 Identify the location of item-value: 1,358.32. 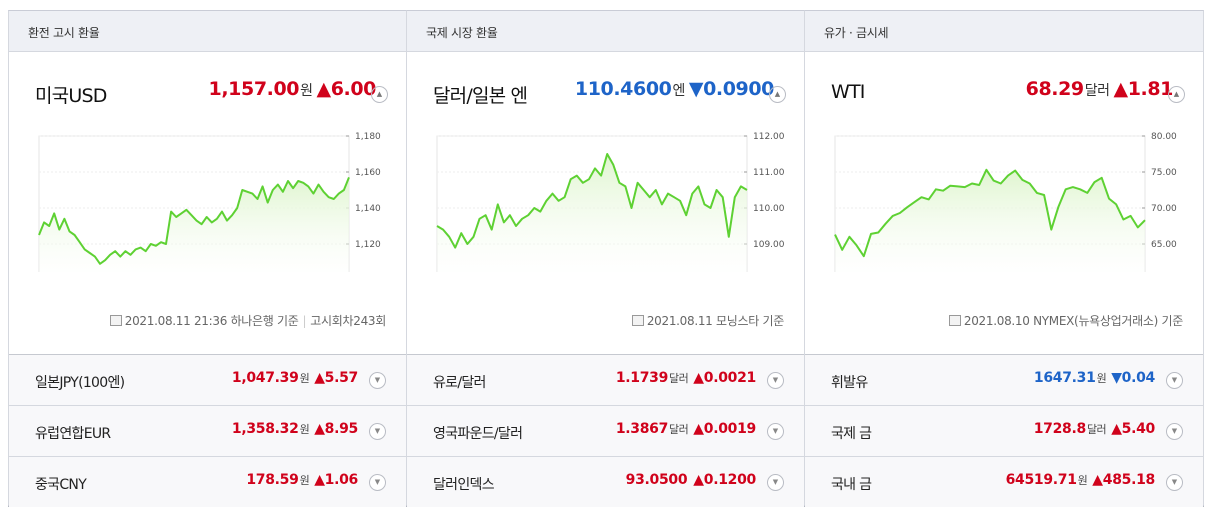
(265, 429).